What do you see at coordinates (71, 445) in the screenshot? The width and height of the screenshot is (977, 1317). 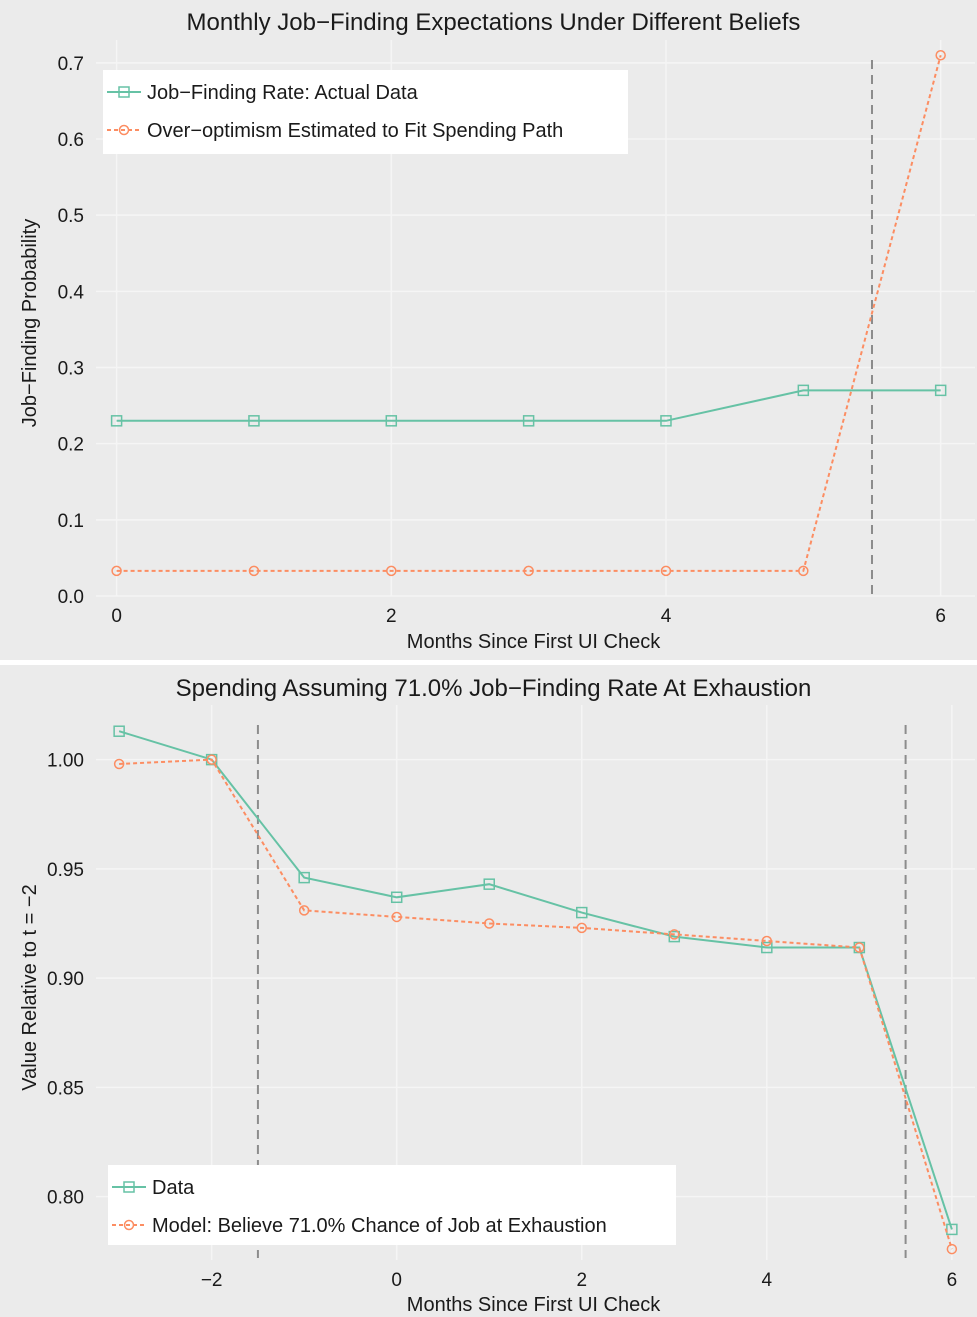 I see `y-tick-label: 0.2` at bounding box center [71, 445].